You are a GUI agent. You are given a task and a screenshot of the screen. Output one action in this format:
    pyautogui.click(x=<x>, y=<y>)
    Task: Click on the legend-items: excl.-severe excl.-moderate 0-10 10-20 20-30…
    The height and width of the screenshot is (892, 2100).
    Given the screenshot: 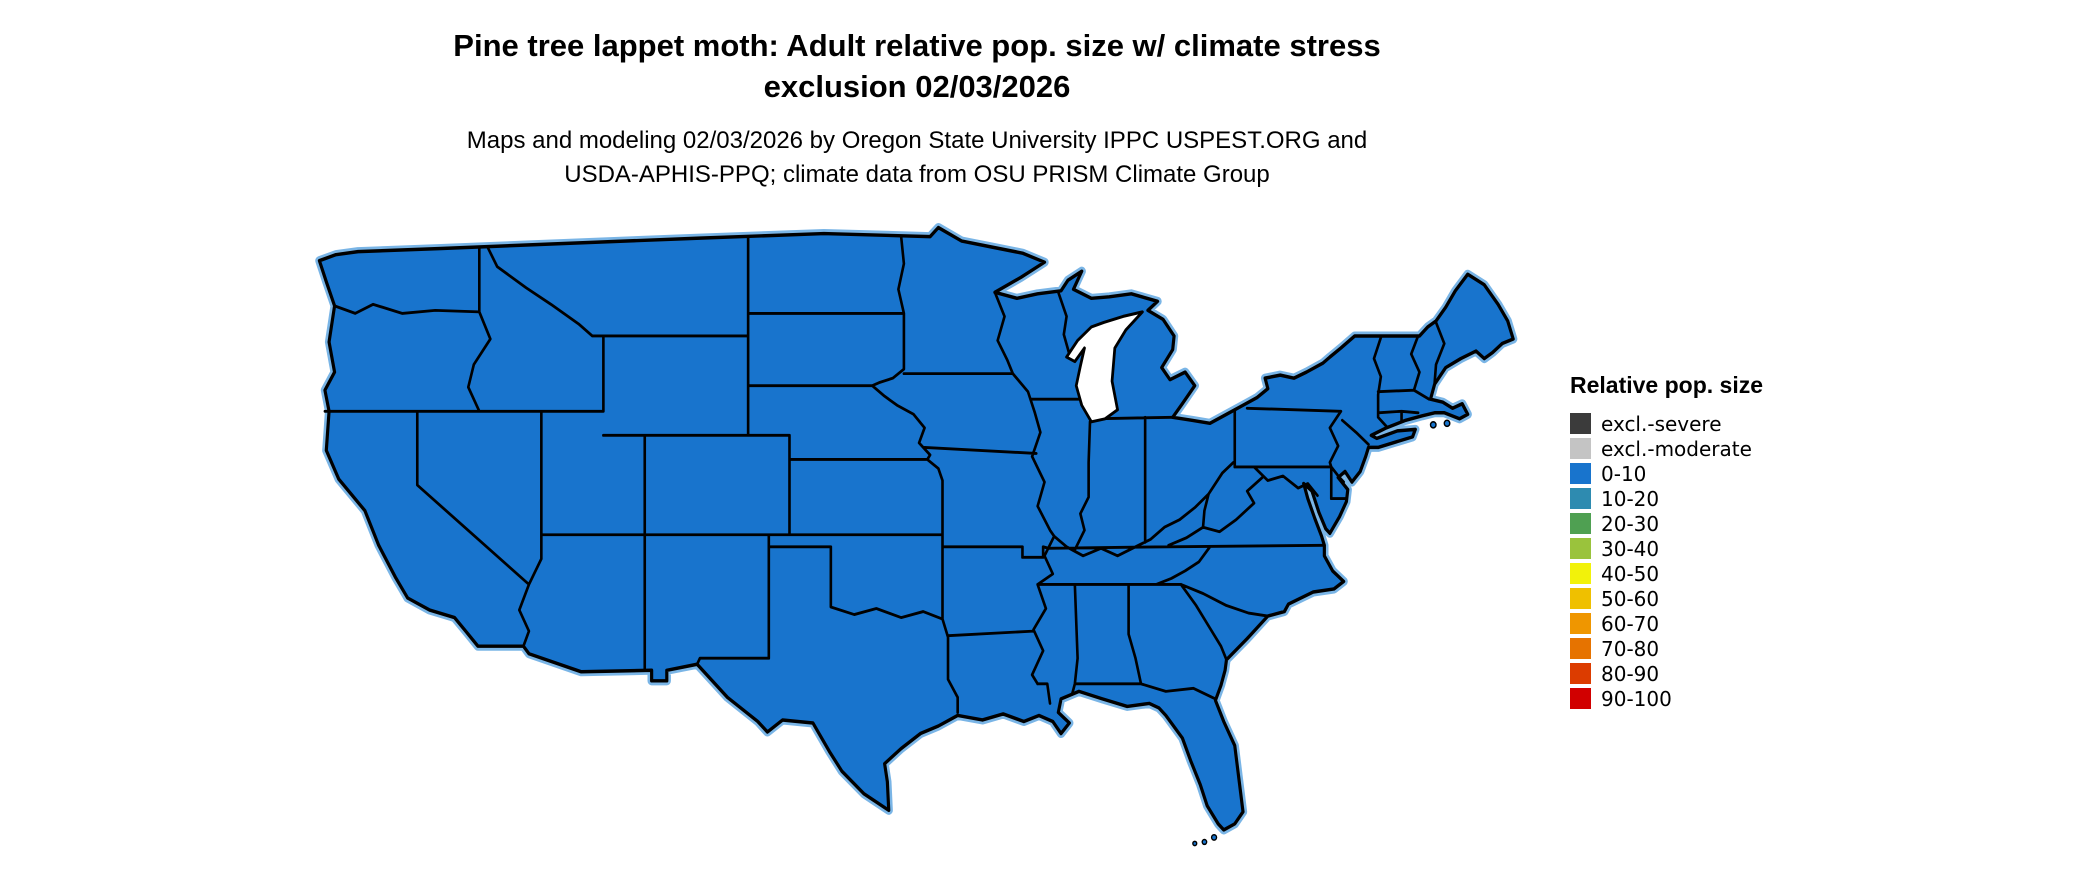 What is the action you would take?
    pyautogui.click(x=1666, y=561)
    